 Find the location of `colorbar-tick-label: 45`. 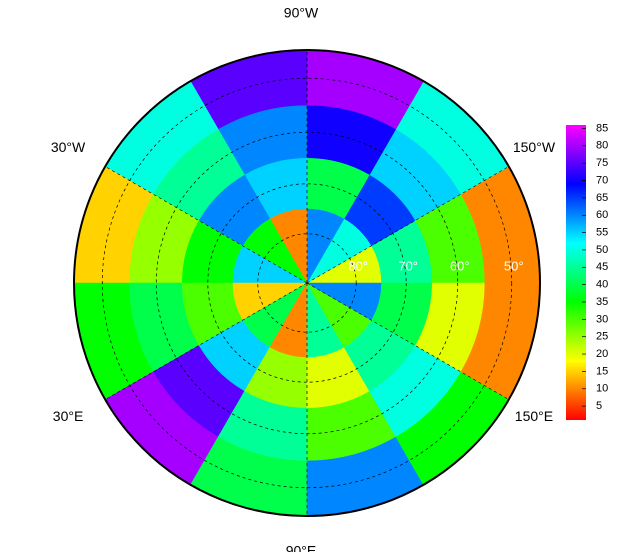

colorbar-tick-label: 45 is located at coordinates (602, 267).